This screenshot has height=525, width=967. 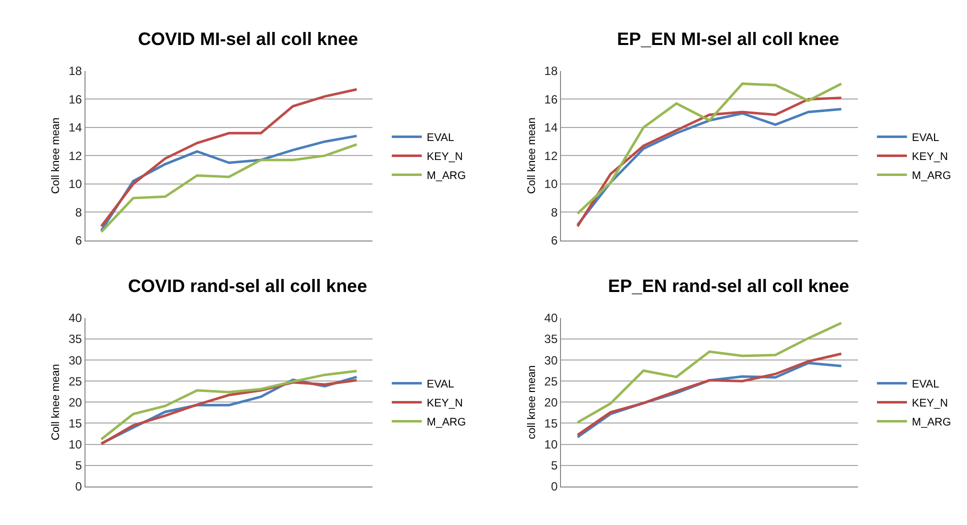 I want to click on chart-title: COVID rand-sel all coll knee, so click(x=248, y=286).